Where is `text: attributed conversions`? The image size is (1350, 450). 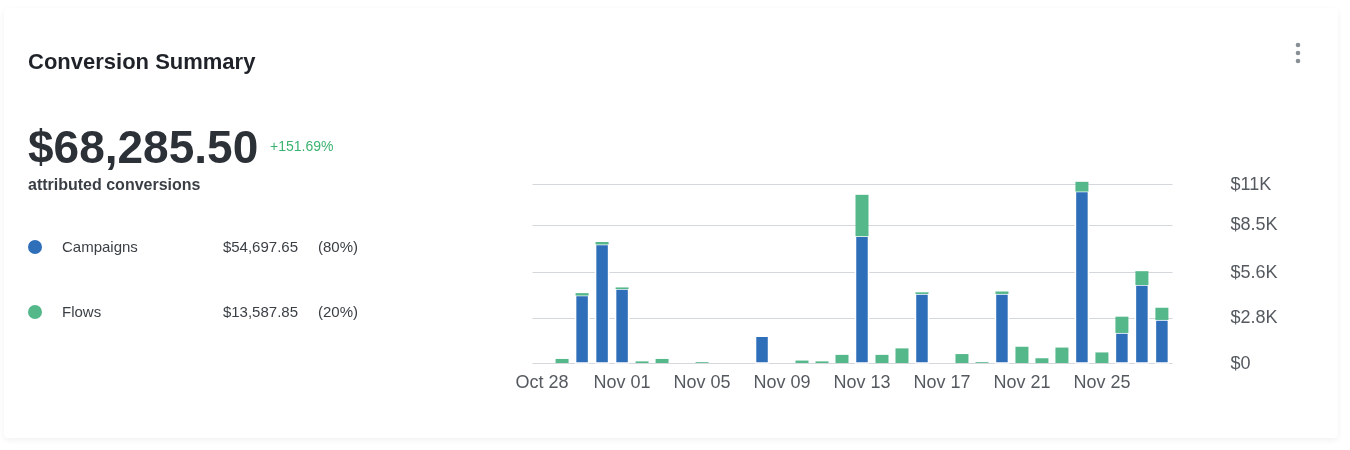 text: attributed conversions is located at coordinates (114, 185).